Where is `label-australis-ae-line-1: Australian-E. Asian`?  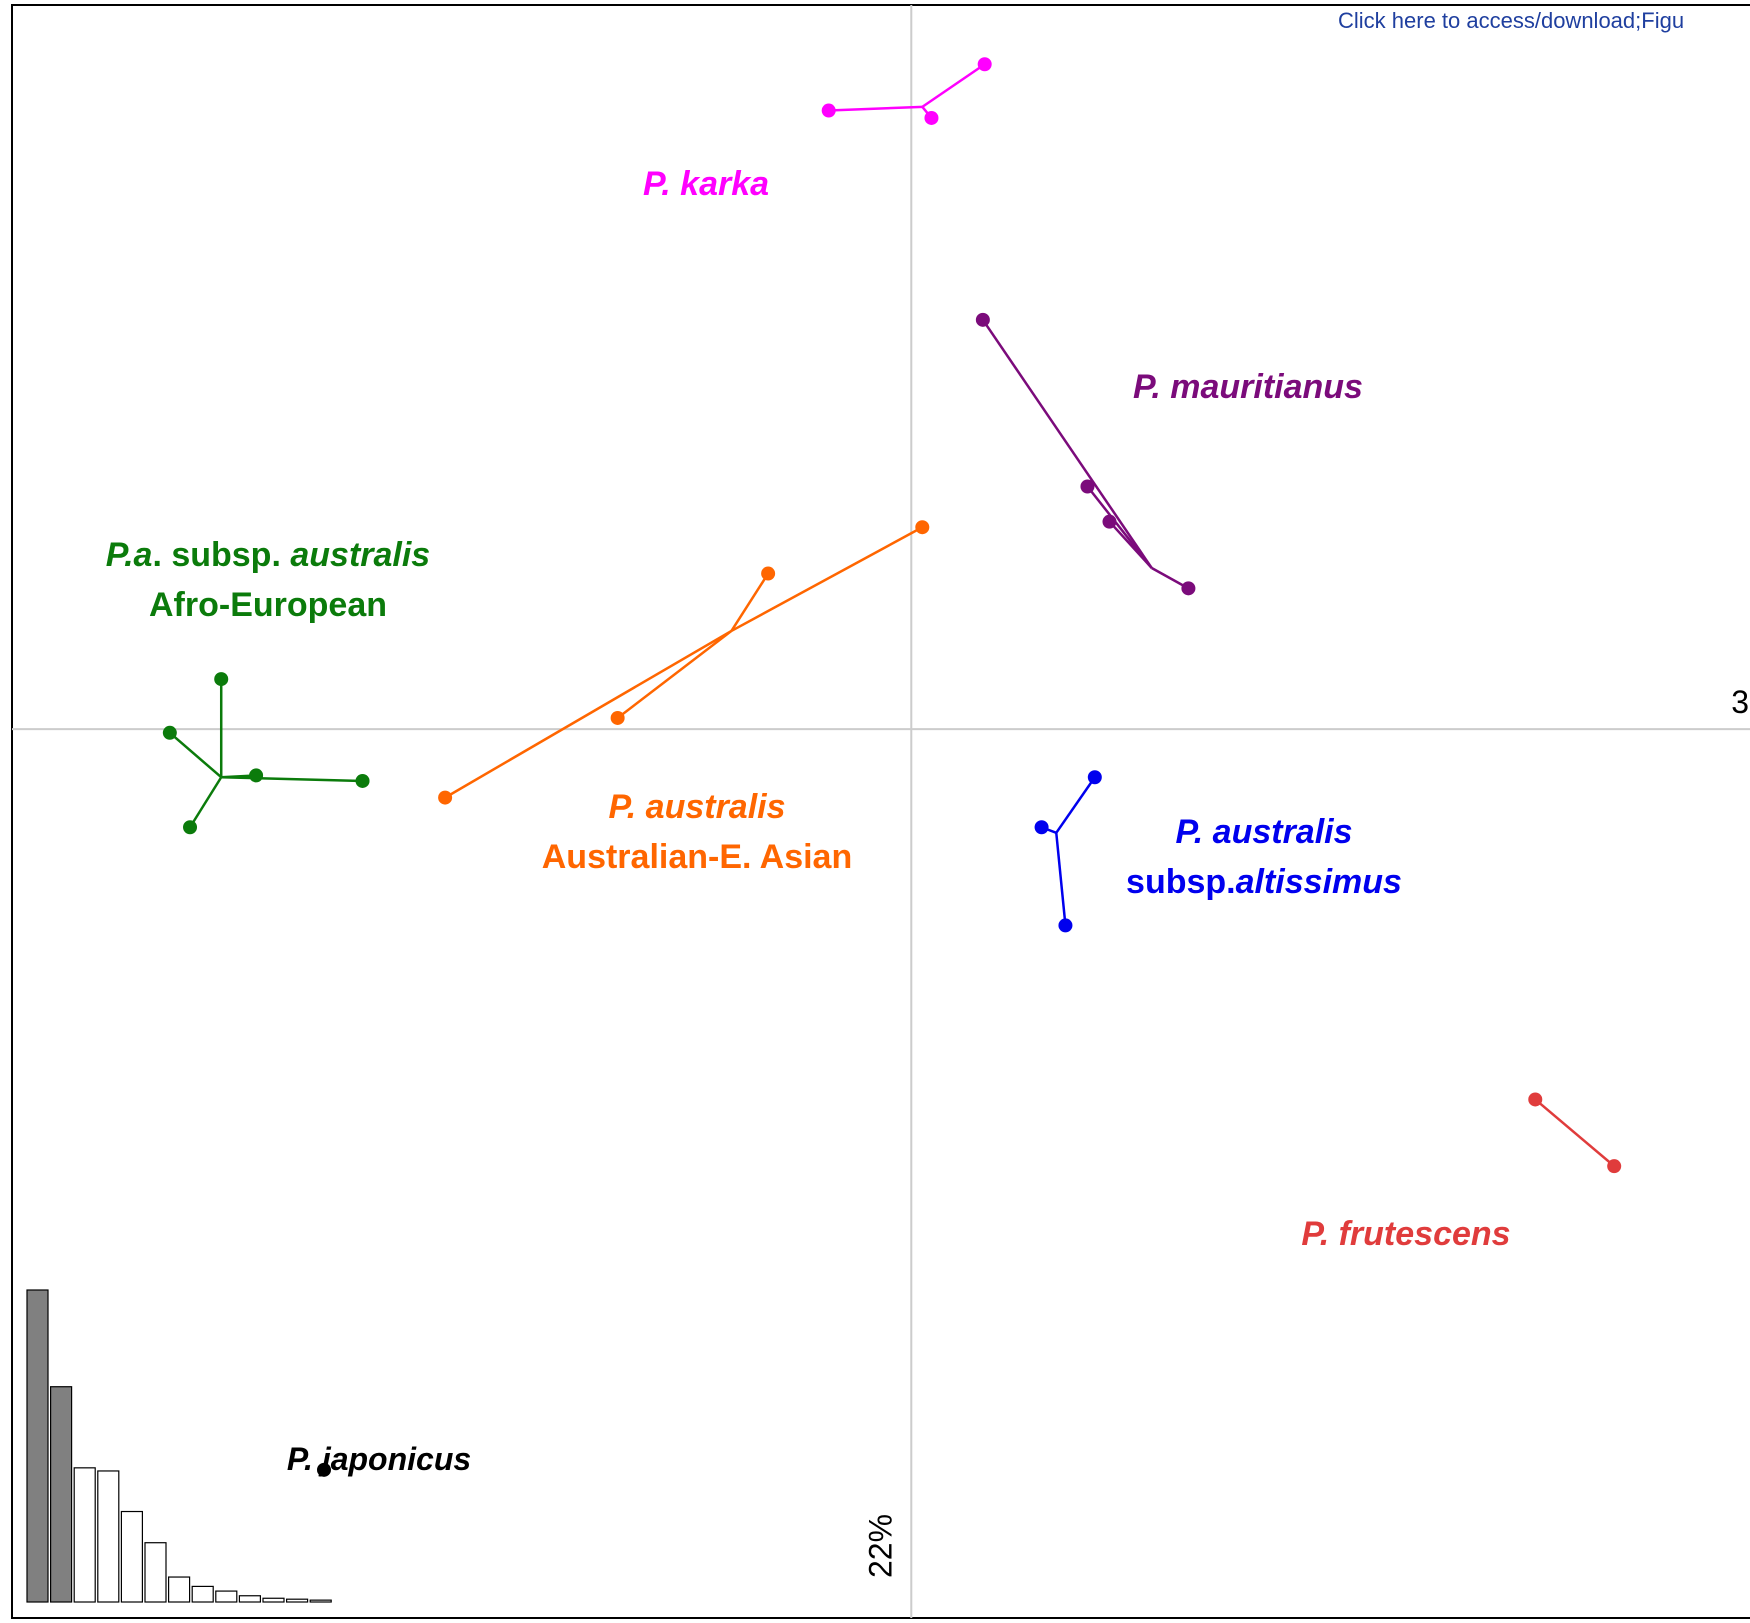 label-australis-ae-line-1: Australian-E. Asian is located at coordinates (697, 857).